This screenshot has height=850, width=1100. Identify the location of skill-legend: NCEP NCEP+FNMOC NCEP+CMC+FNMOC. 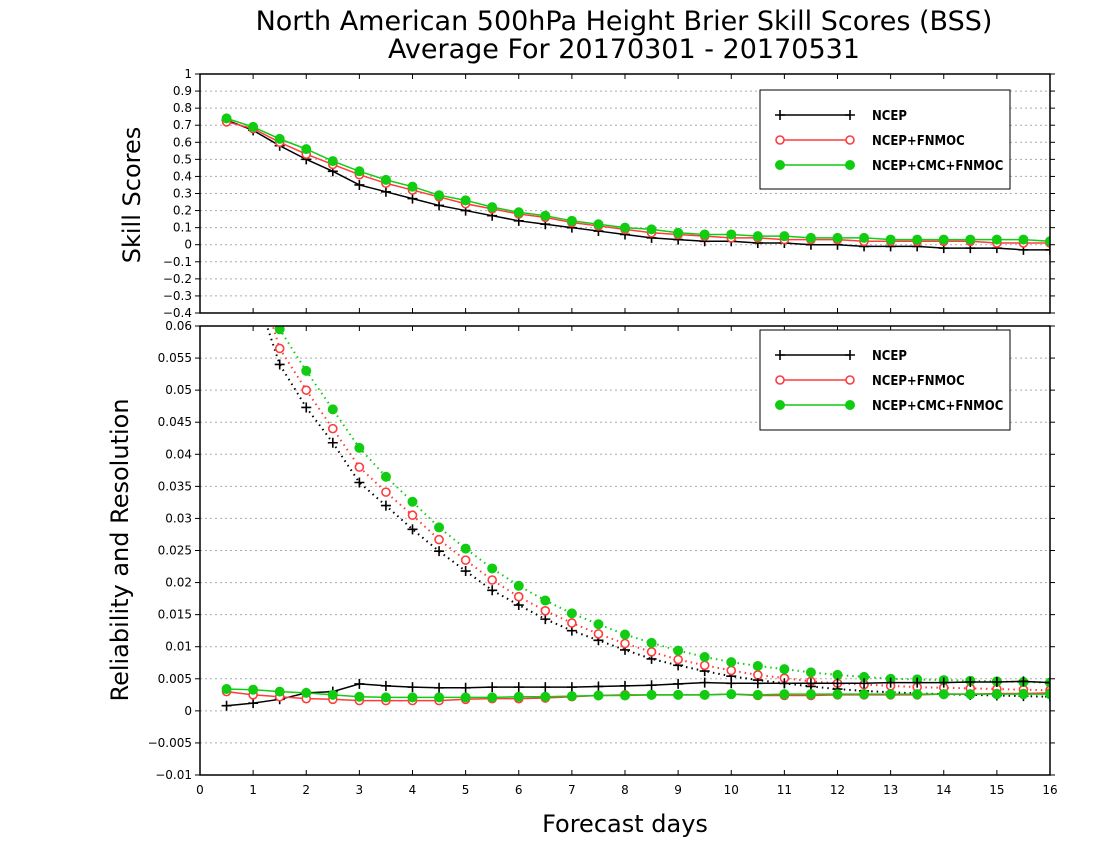
(885, 139).